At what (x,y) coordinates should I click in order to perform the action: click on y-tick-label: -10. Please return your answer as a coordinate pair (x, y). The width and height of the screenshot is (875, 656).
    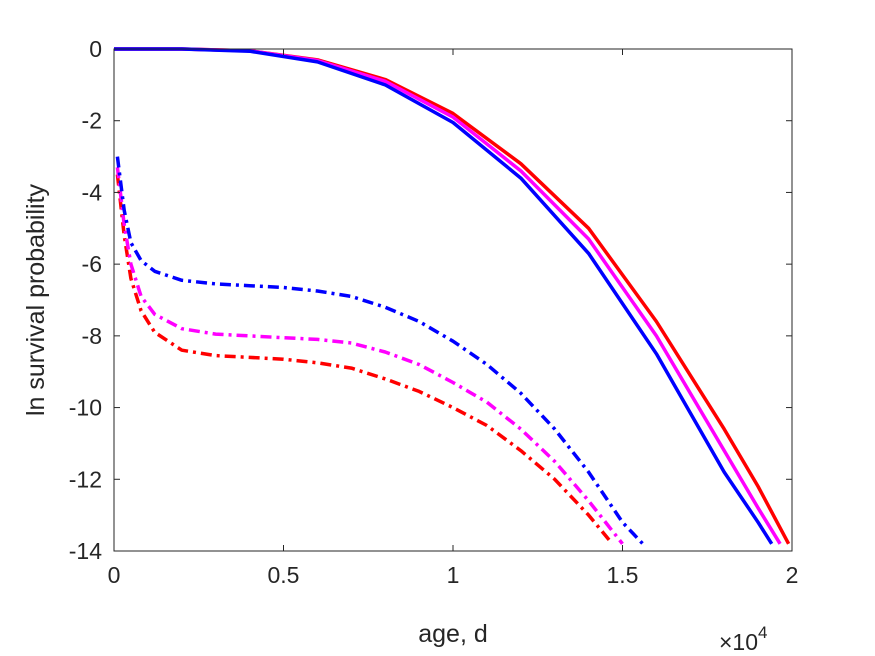
    Looking at the image, I should click on (85, 408).